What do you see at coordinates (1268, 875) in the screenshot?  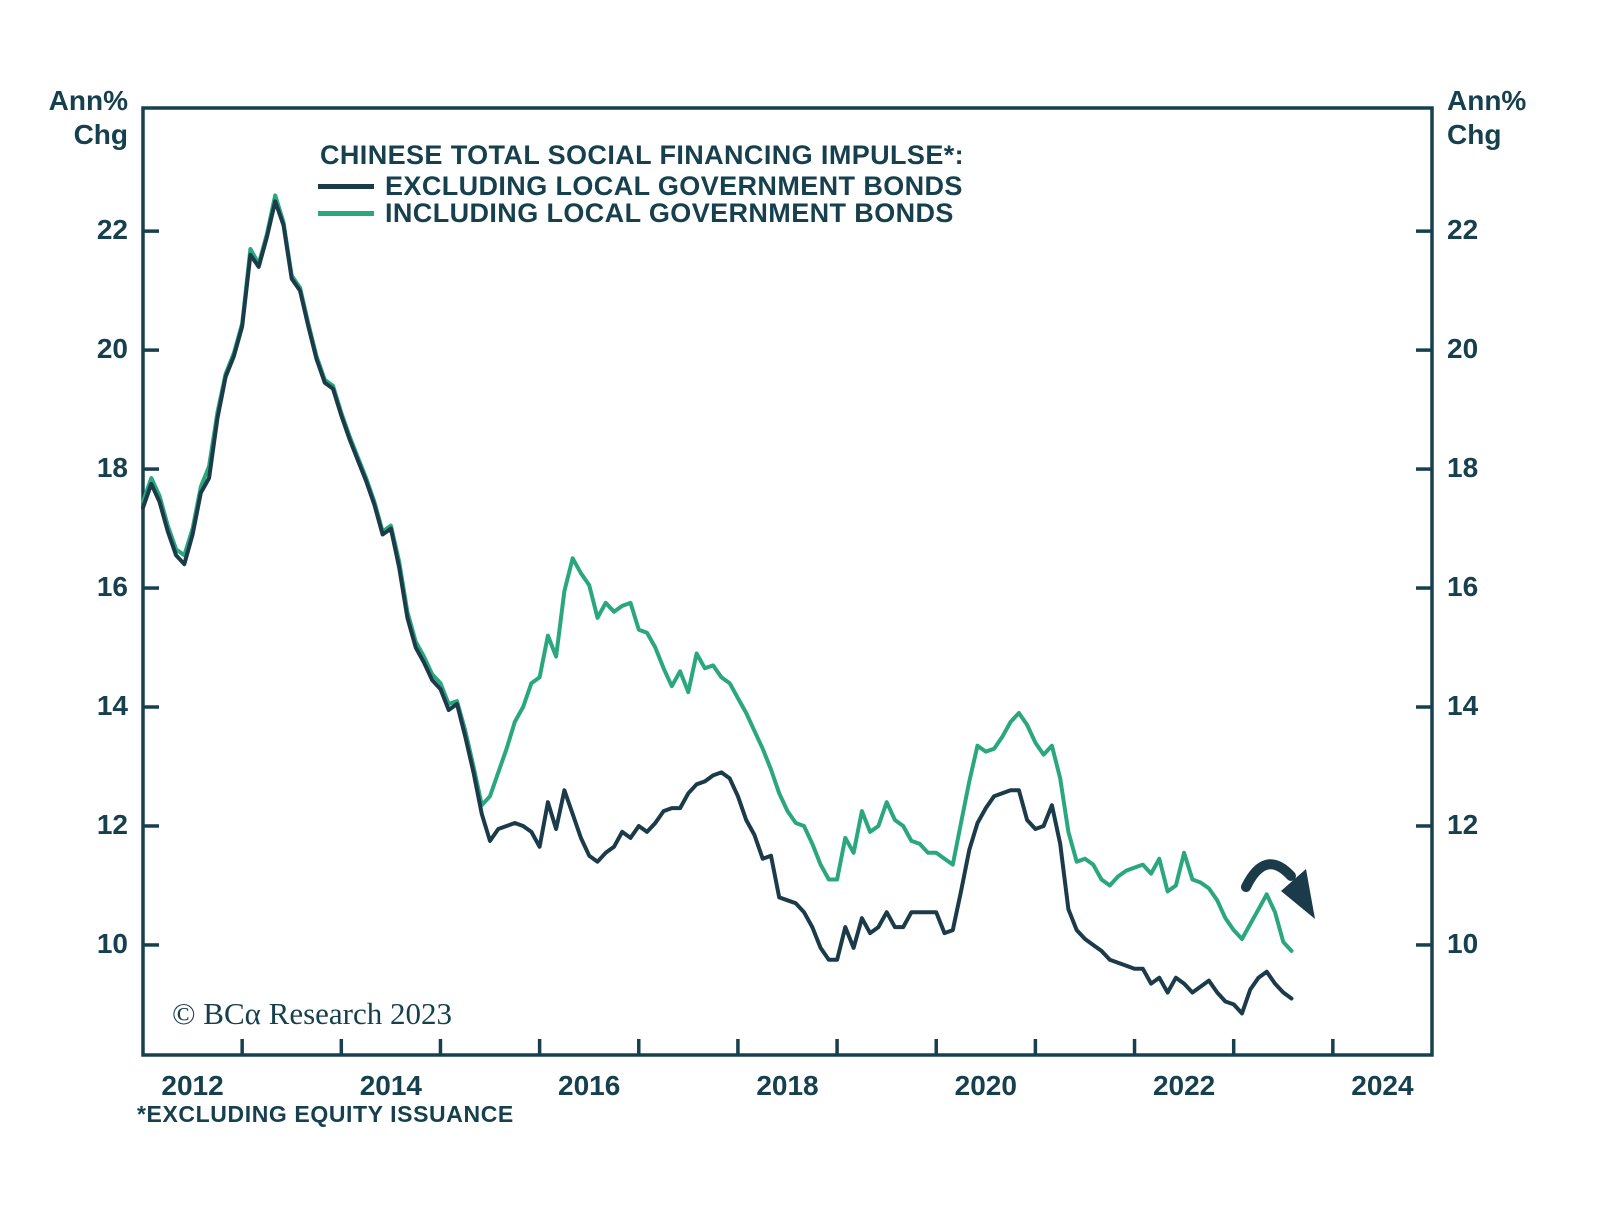 I see `trend-arrow-curve` at bounding box center [1268, 875].